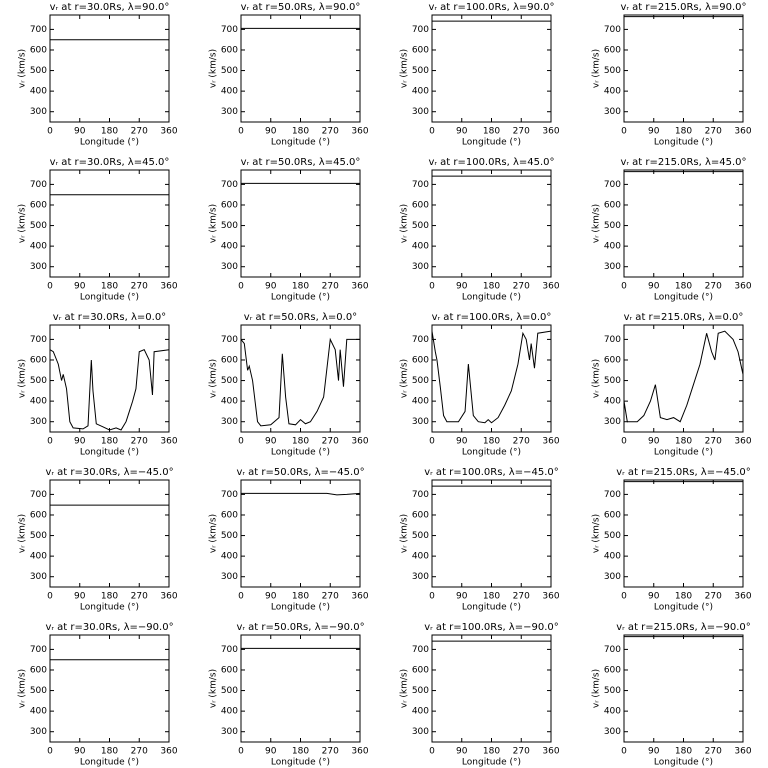 The image size is (768, 768). What do you see at coordinates (109, 317) in the screenshot?
I see `panel-title: vᵣ at r=30.0Rs, λ=0.0°` at bounding box center [109, 317].